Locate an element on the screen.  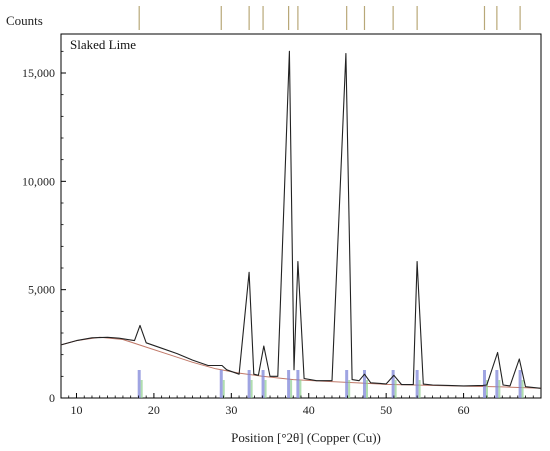
x-axis-title: Position [°2θ] (Copper (Cu)) is located at coordinates (306, 437).